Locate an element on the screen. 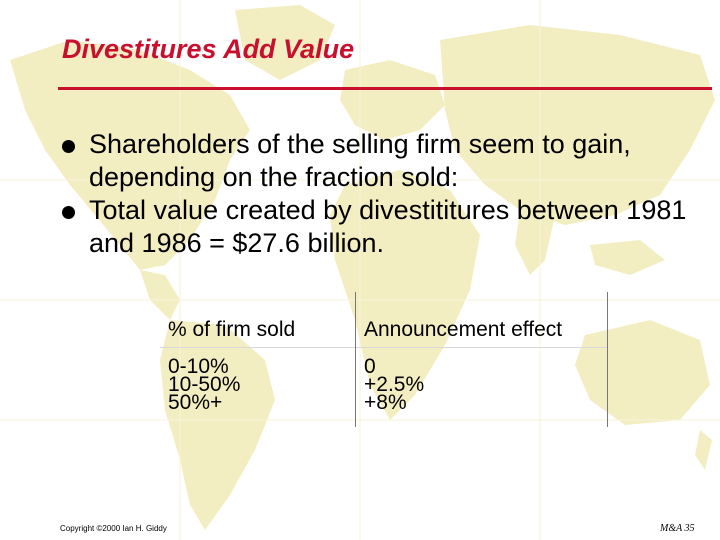 The height and width of the screenshot is (540, 720). table-cell: 0 is located at coordinates (370, 366).